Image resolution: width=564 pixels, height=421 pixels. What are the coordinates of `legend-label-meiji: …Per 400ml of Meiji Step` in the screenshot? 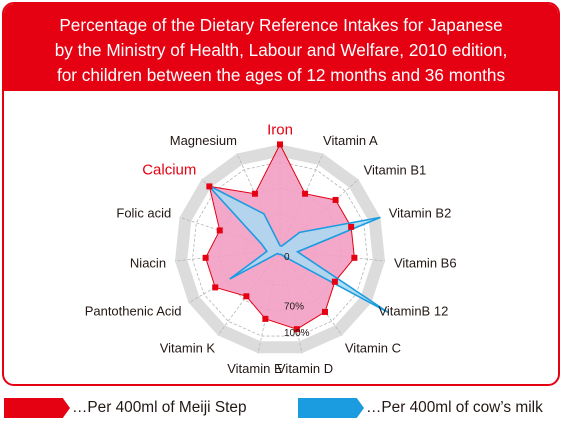 It's located at (159, 407).